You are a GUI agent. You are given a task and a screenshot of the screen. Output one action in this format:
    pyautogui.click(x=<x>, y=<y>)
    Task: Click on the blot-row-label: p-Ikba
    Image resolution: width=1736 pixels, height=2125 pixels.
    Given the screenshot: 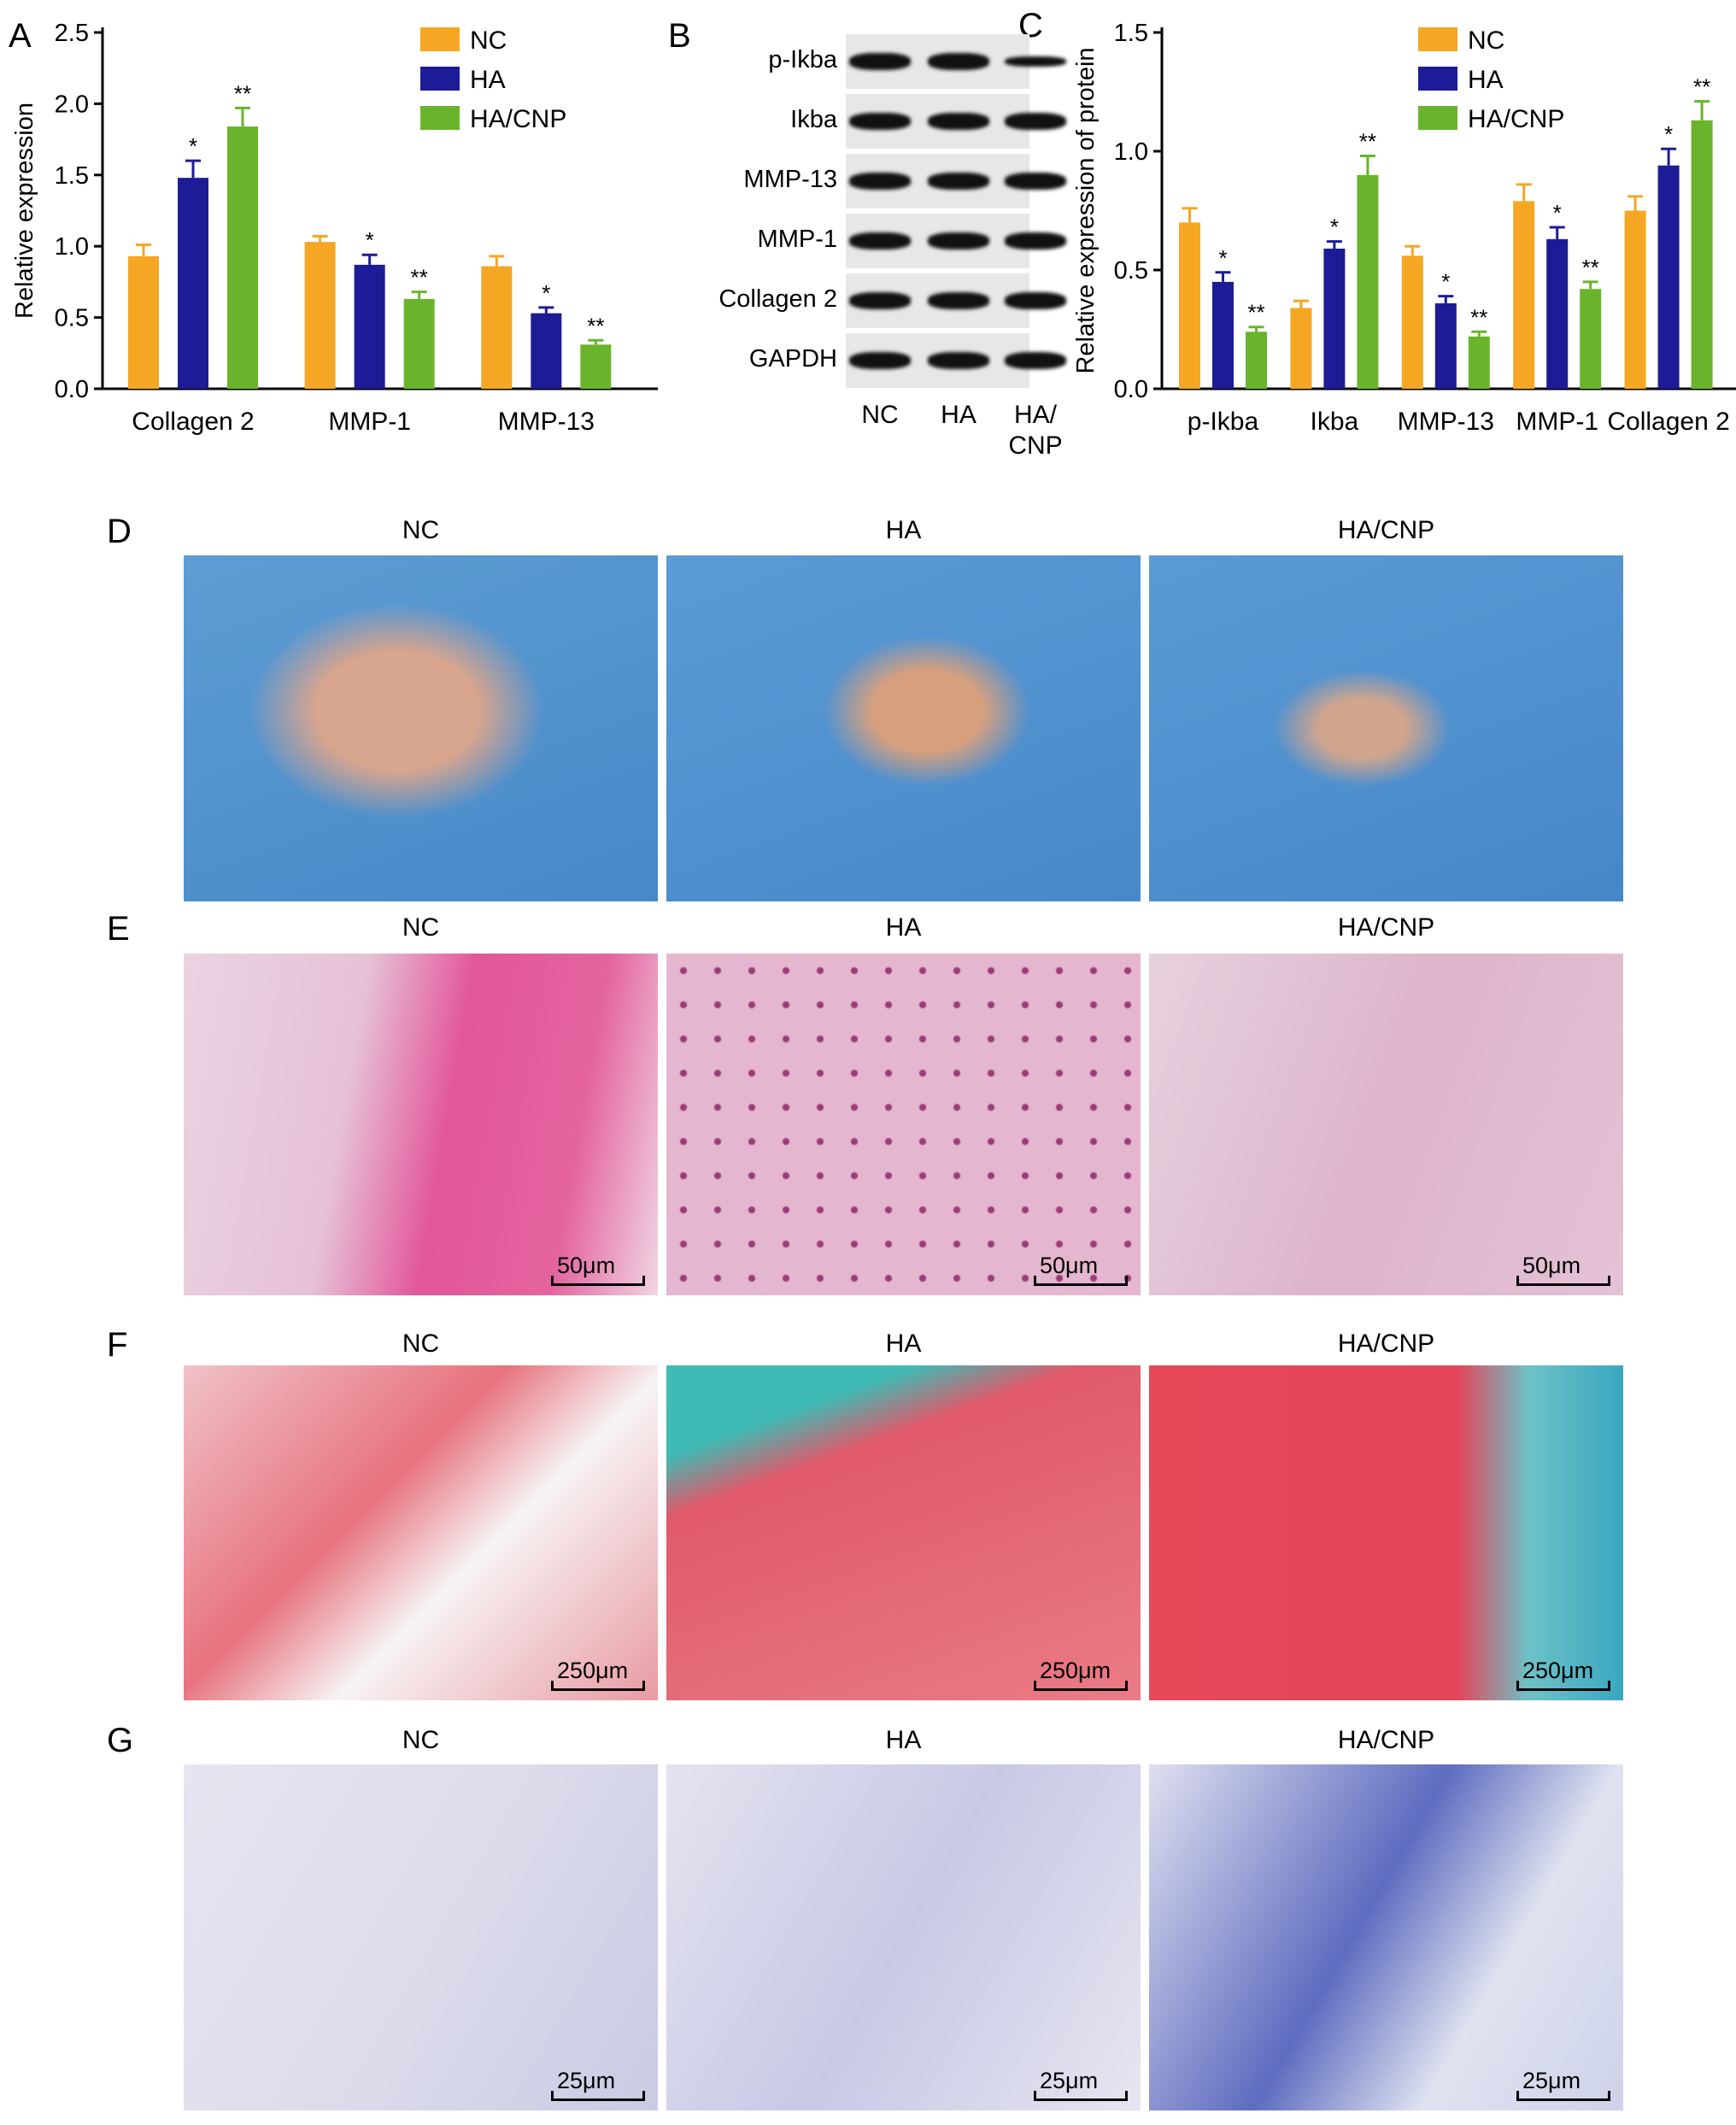 What is the action you would take?
    pyautogui.click(x=802, y=59)
    